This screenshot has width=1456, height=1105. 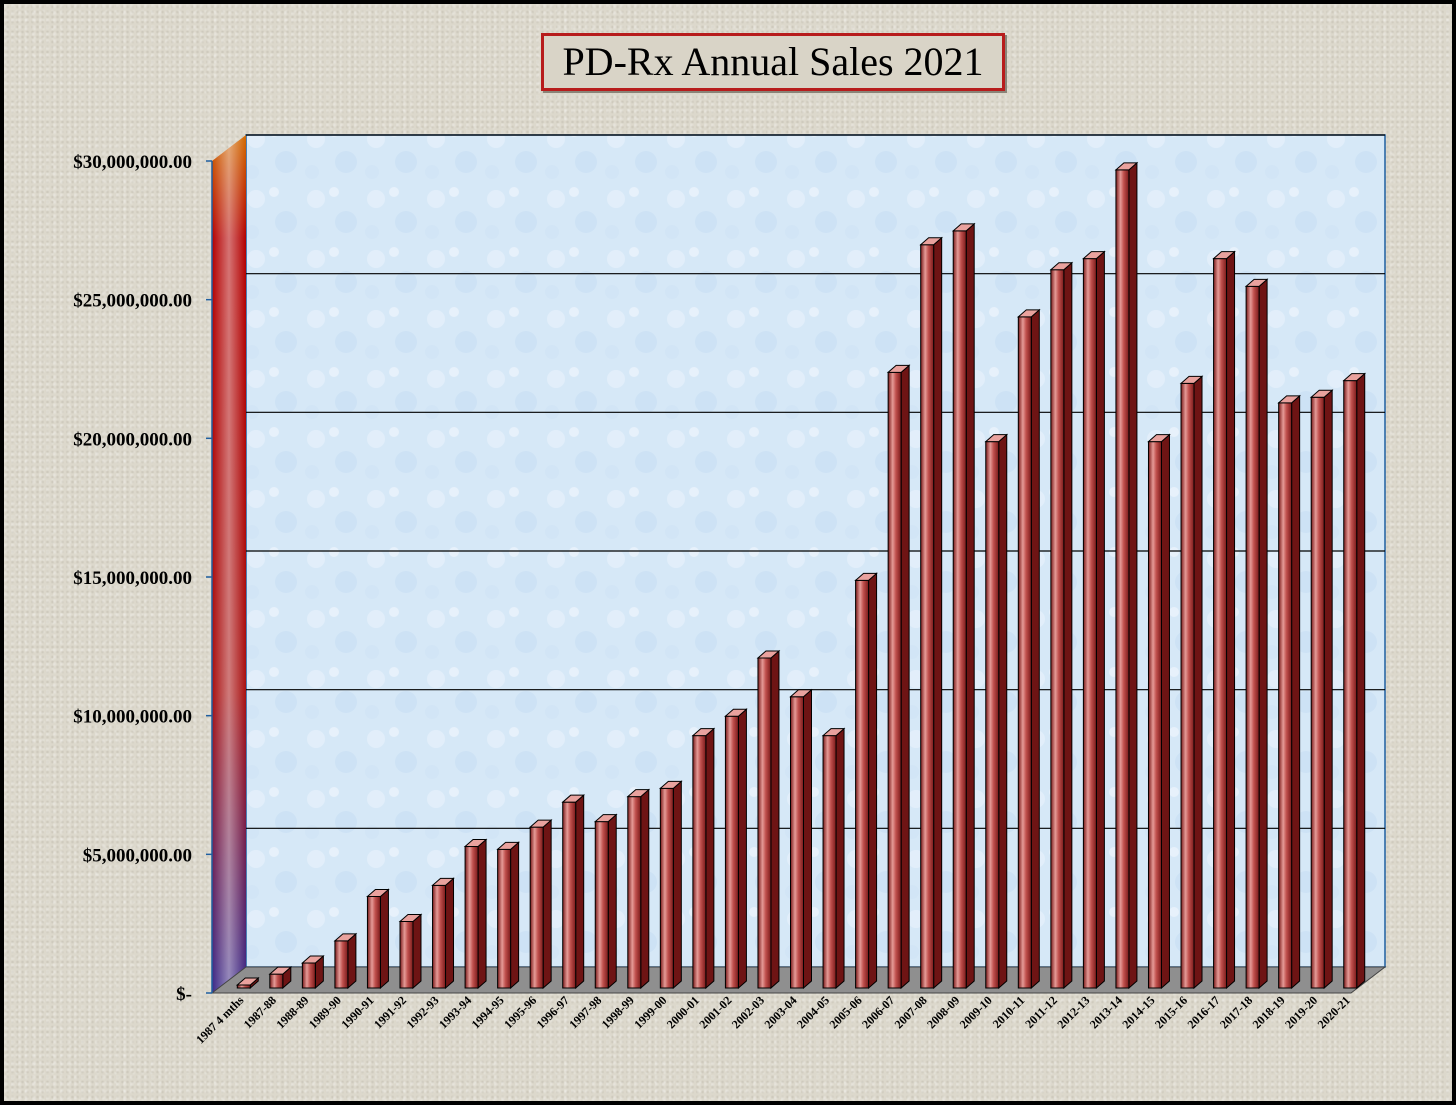 What do you see at coordinates (132, 162) in the screenshot?
I see `y-tick-label: $30,000,000.00` at bounding box center [132, 162].